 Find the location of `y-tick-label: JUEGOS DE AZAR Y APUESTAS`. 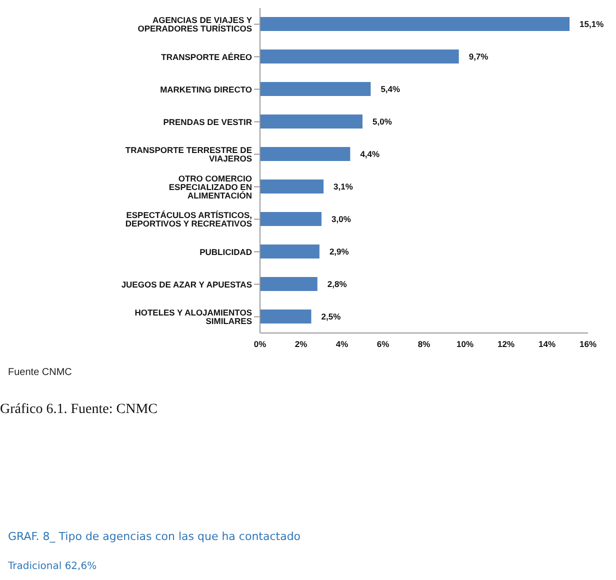

y-tick-label: JUEGOS DE AZAR Y APUESTAS is located at coordinates (186, 284).